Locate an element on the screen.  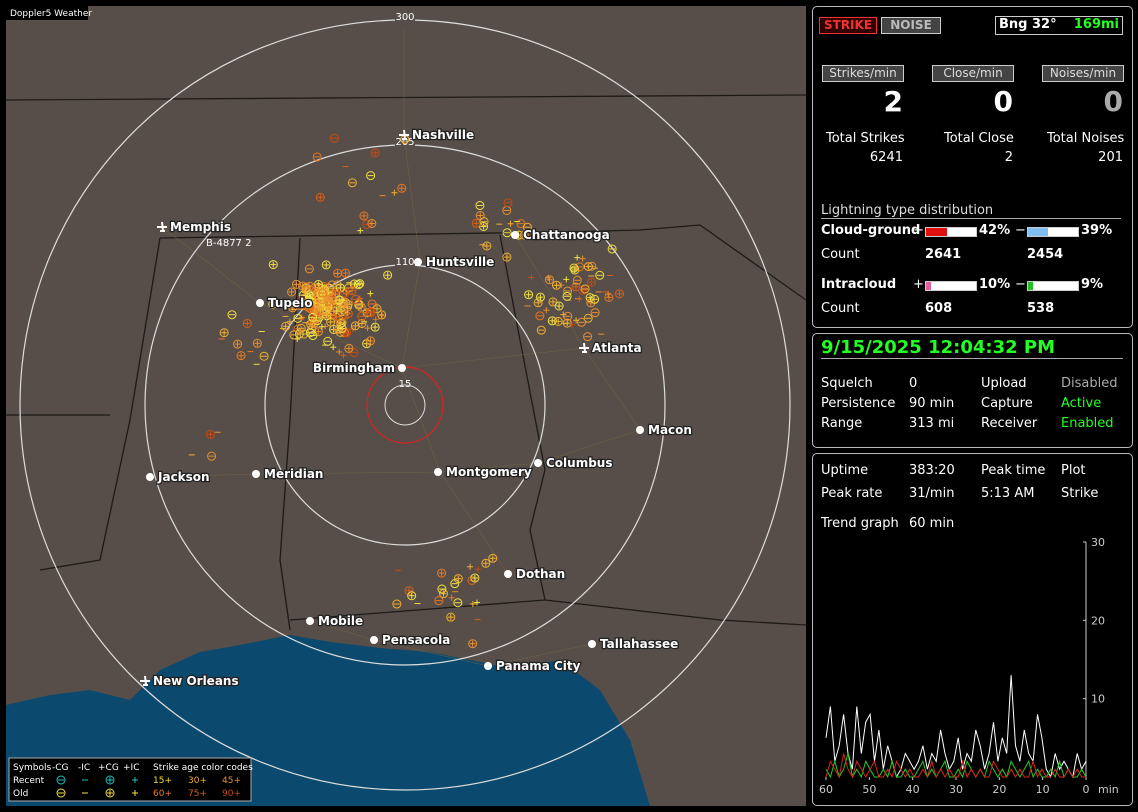
pct-bar is located at coordinates (1030, 286).